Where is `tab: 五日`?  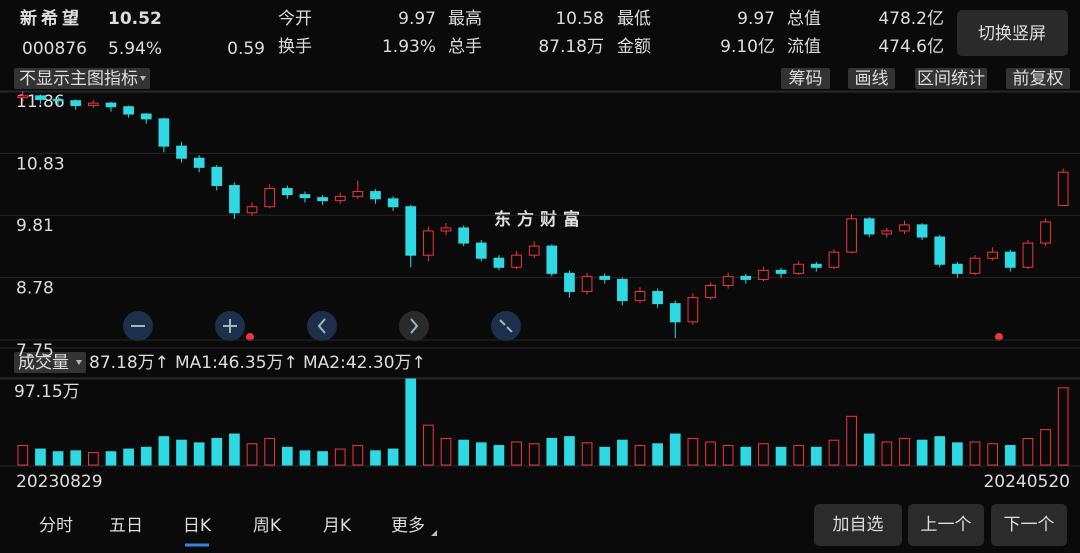
tab: 五日 is located at coordinates (126, 526).